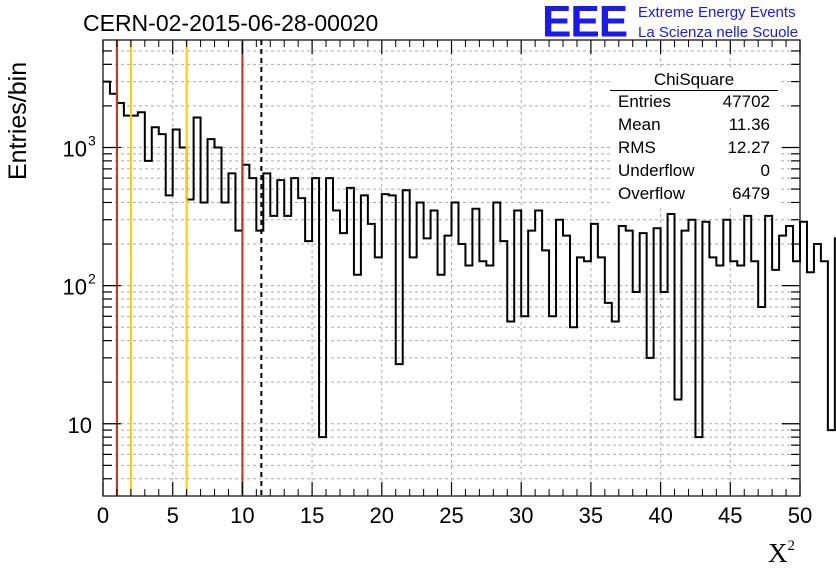  I want to click on stats-title: ChiSquare, so click(694, 79).